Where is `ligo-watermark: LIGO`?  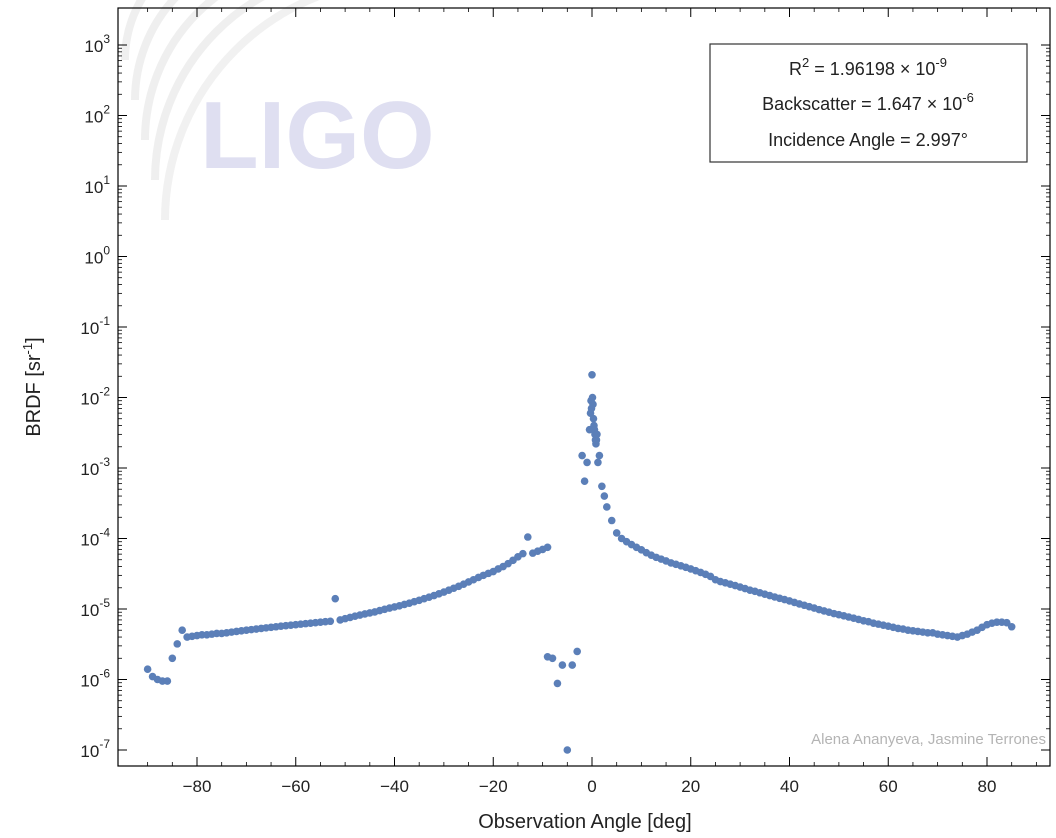 ligo-watermark: LIGO is located at coordinates (278, 110).